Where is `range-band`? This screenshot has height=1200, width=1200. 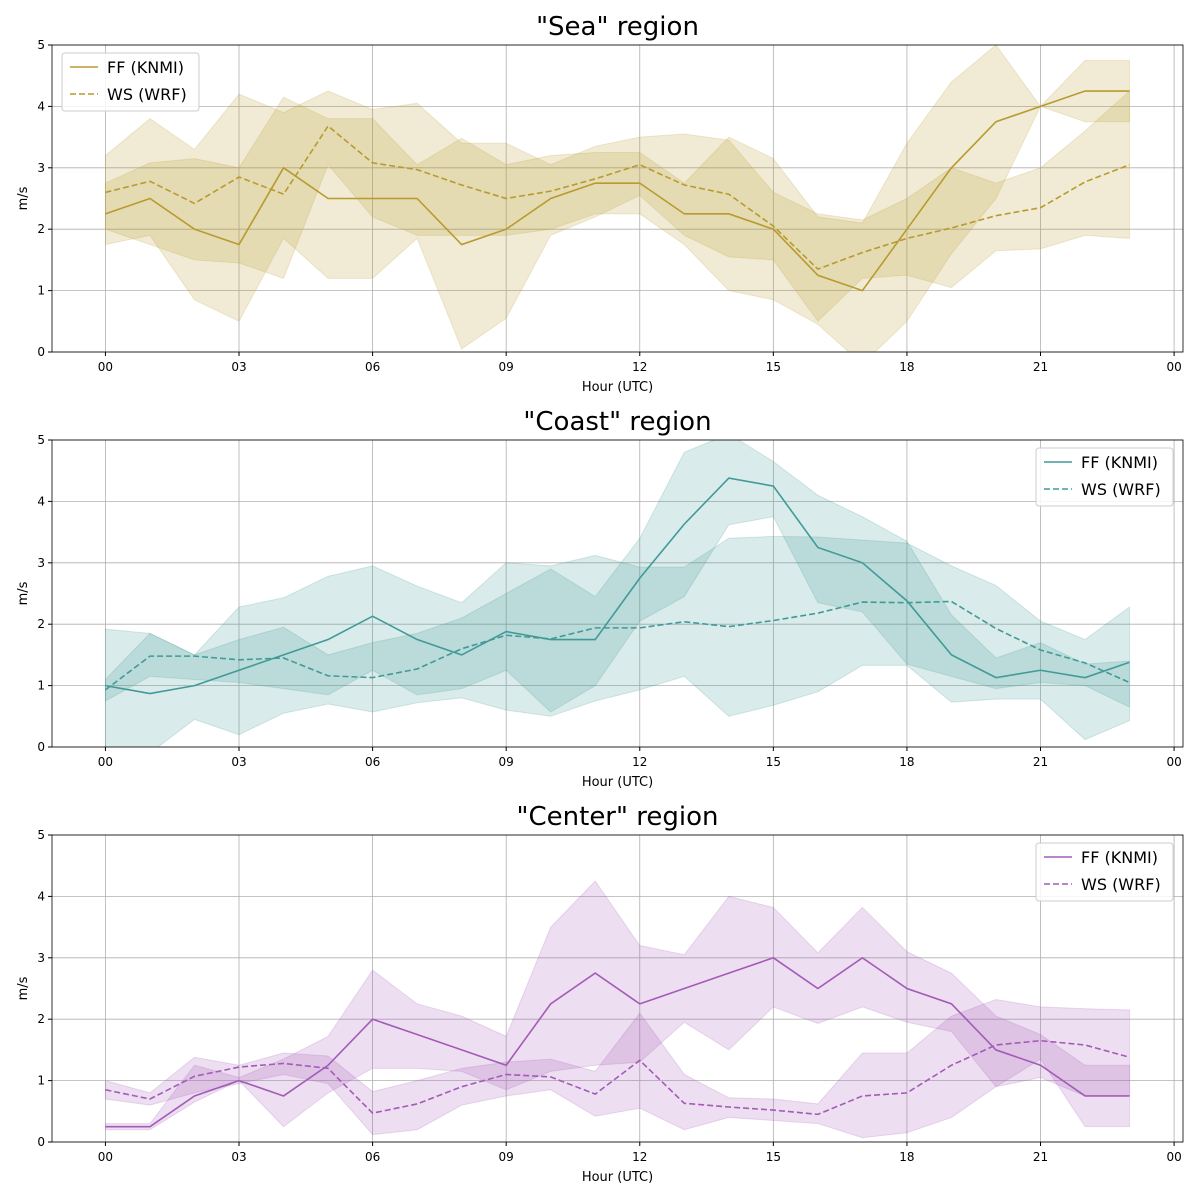
range-band is located at coordinates (617, 1069).